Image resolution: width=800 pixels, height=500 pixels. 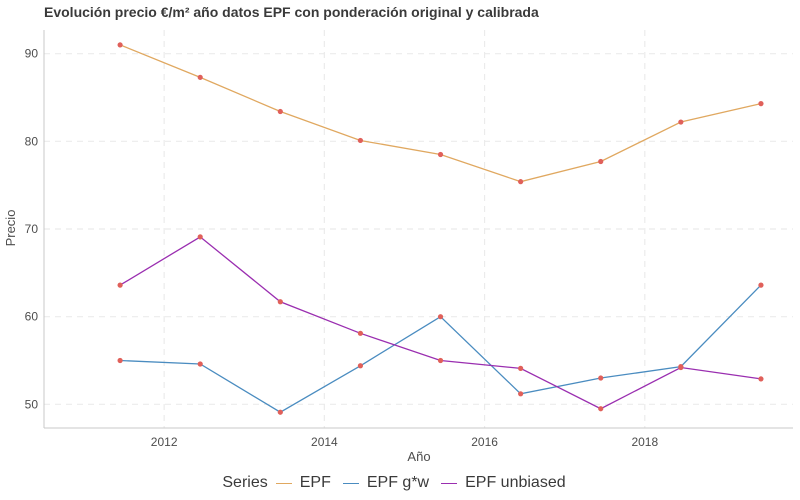 I want to click on legend-label: EPF, so click(x=315, y=482).